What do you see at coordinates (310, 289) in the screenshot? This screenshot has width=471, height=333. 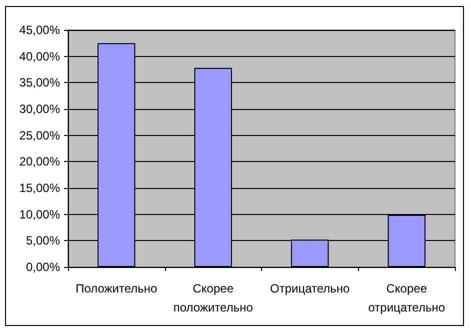 I see `x-tick-label: Отрицательно` at bounding box center [310, 289].